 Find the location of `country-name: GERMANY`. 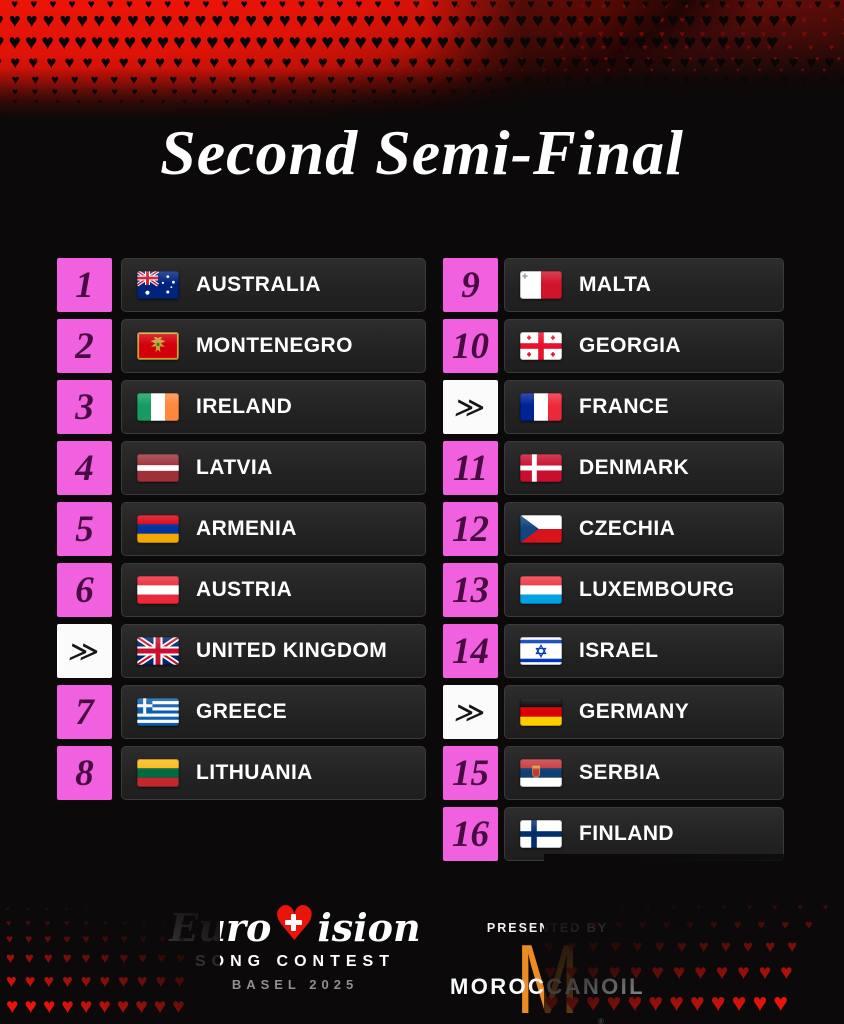

country-name: GERMANY is located at coordinates (634, 711).